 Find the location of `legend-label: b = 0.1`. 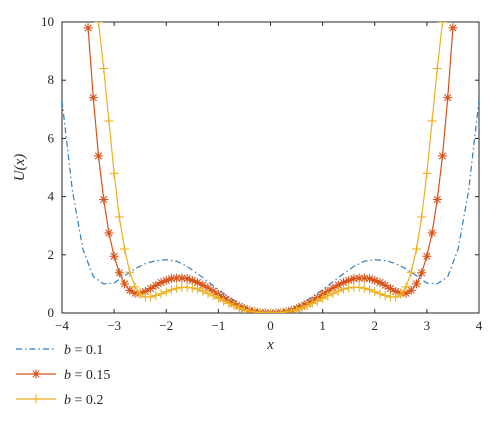

legend-label: b = 0.1 is located at coordinates (83, 350).